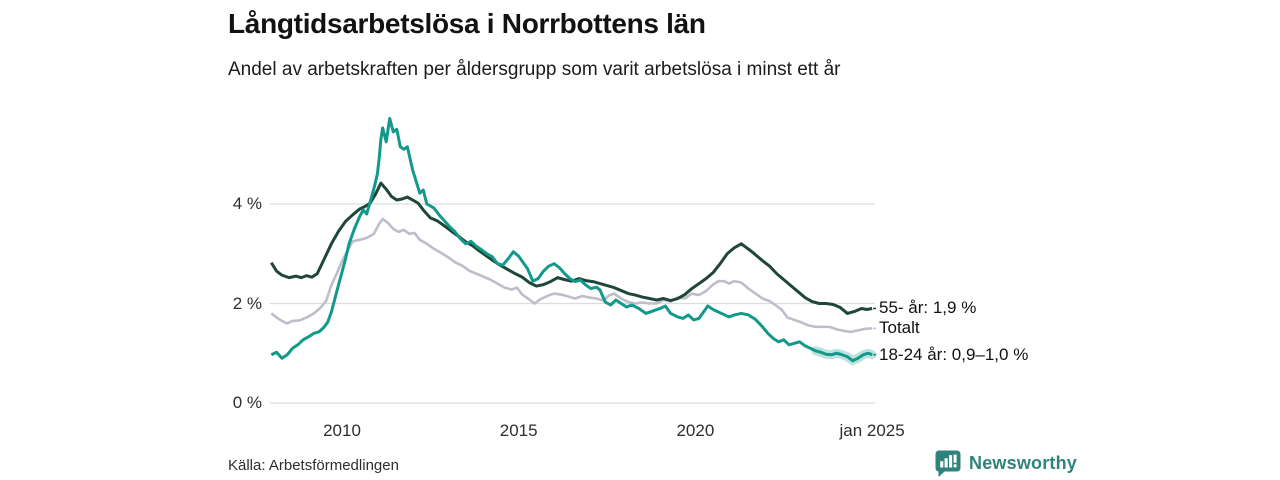  I want to click on y-tick-label: 0 %, so click(247, 402).